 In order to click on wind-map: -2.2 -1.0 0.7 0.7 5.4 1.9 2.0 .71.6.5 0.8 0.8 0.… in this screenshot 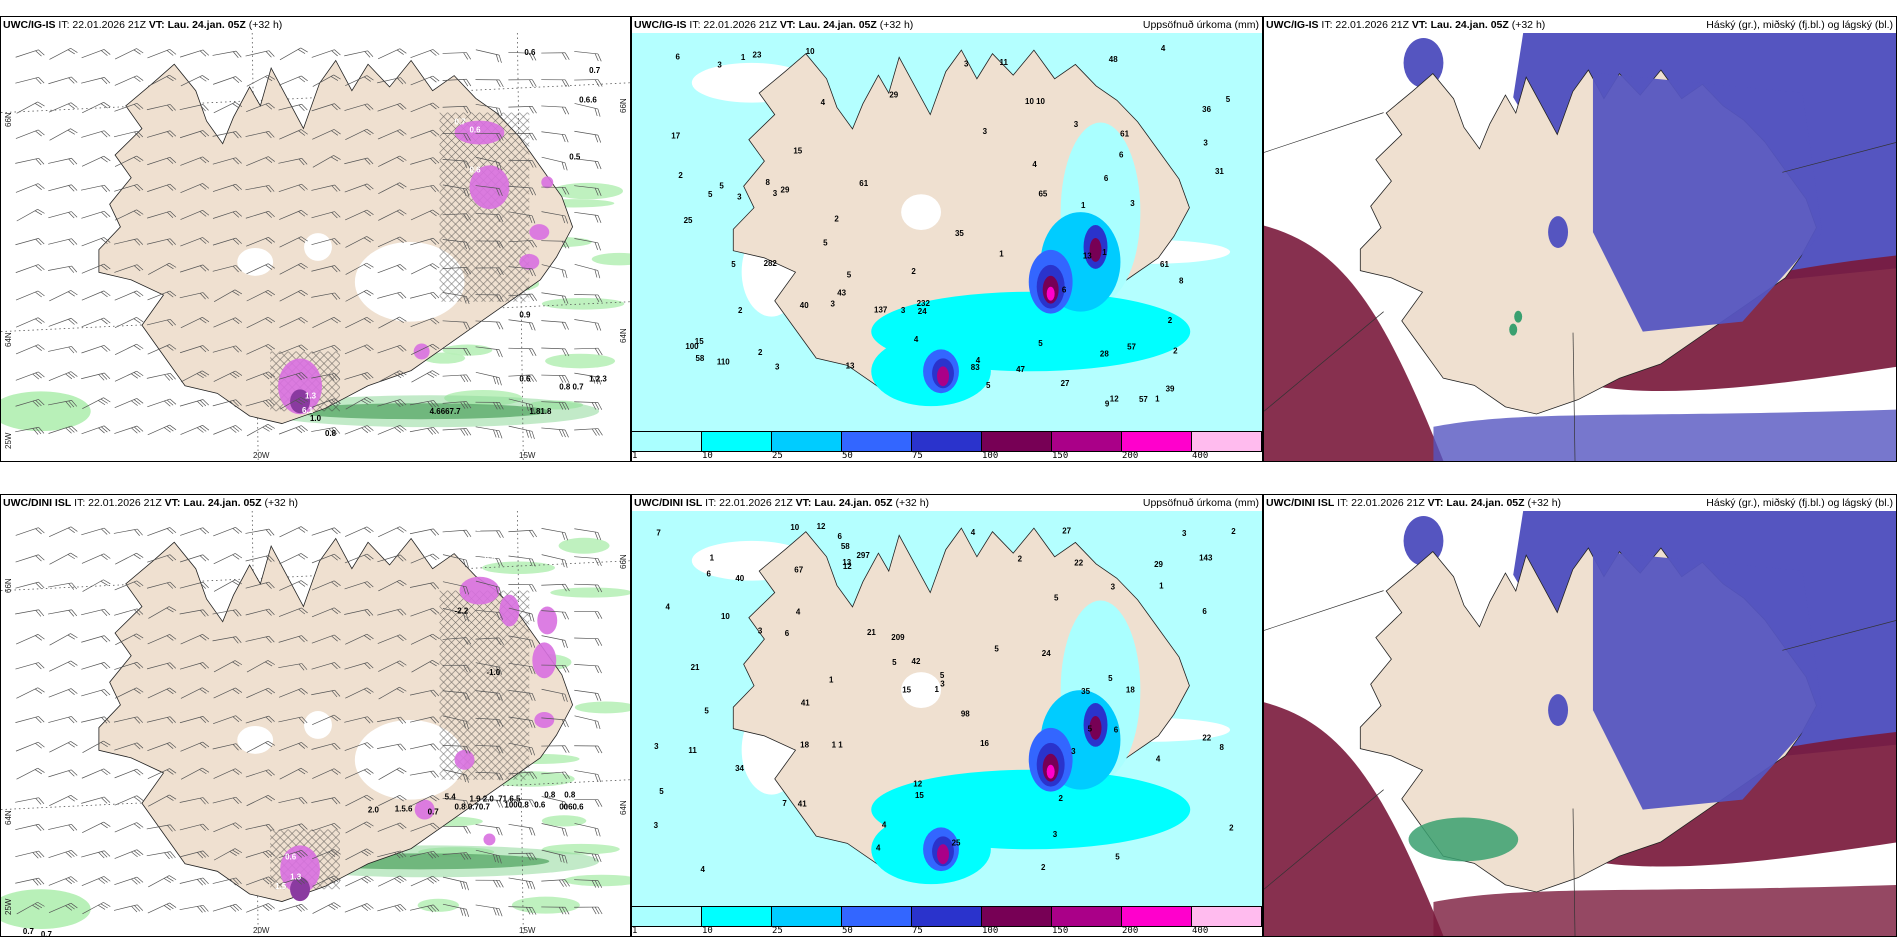, I will do `click(315, 723)`.